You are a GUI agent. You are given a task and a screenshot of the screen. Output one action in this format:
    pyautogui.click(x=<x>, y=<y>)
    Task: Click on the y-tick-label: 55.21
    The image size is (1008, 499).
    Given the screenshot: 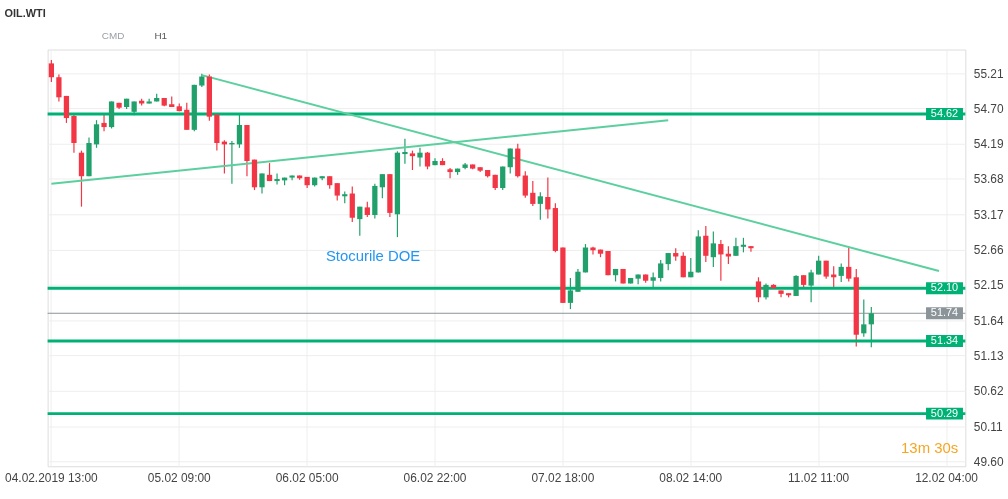 What is the action you would take?
    pyautogui.click(x=988, y=73)
    